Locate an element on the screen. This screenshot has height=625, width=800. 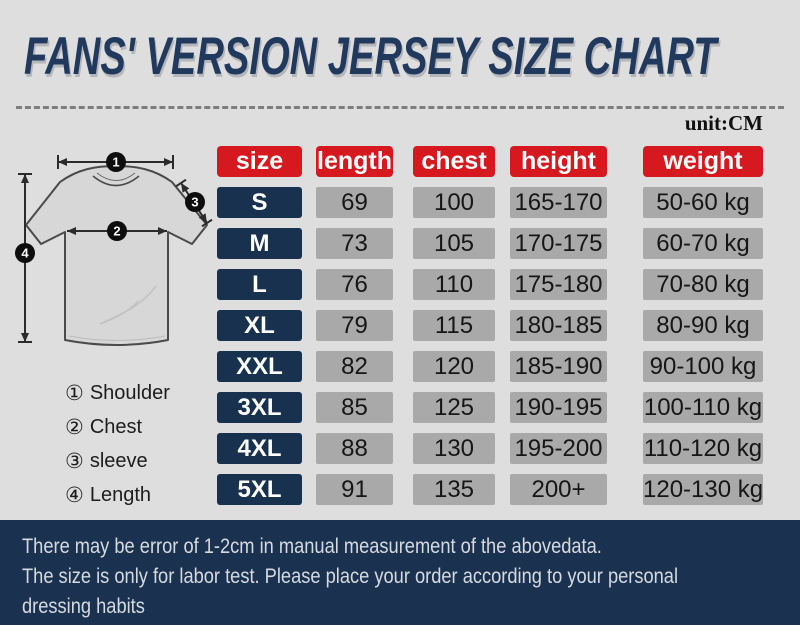
legend-label: sleeve is located at coordinates (118, 460).